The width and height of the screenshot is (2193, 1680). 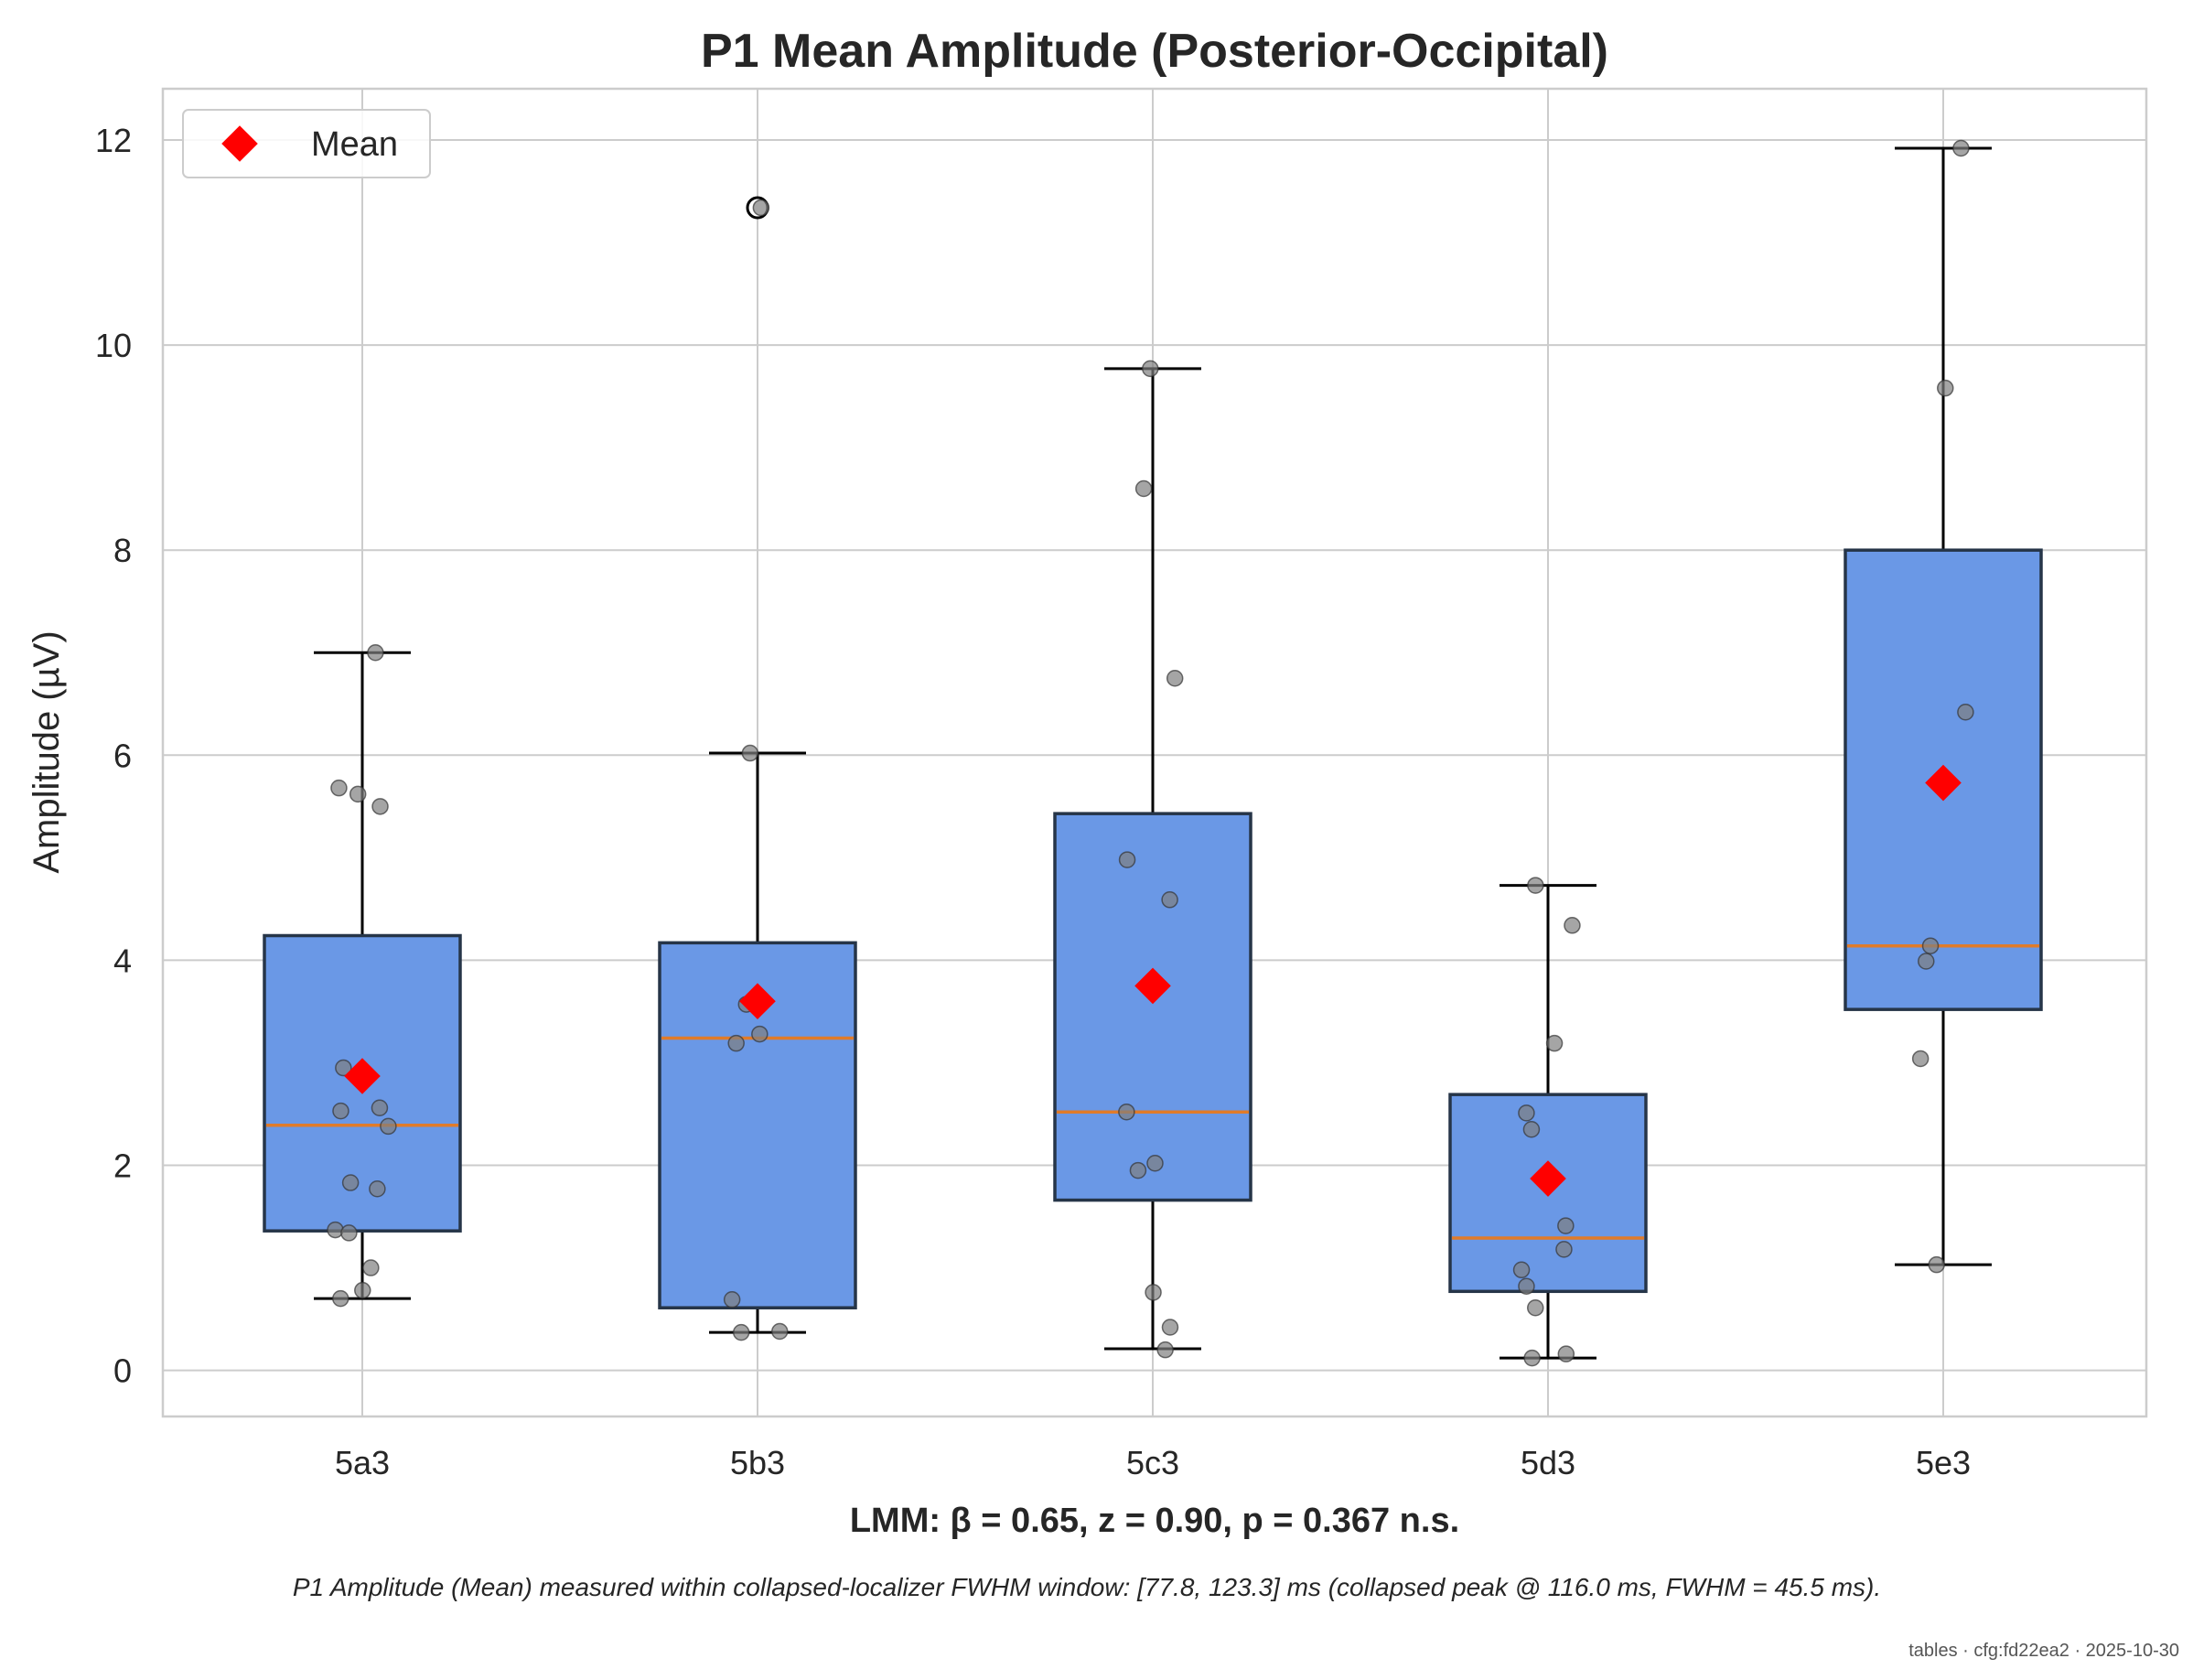 I want to click on legend-box, so click(x=306, y=143).